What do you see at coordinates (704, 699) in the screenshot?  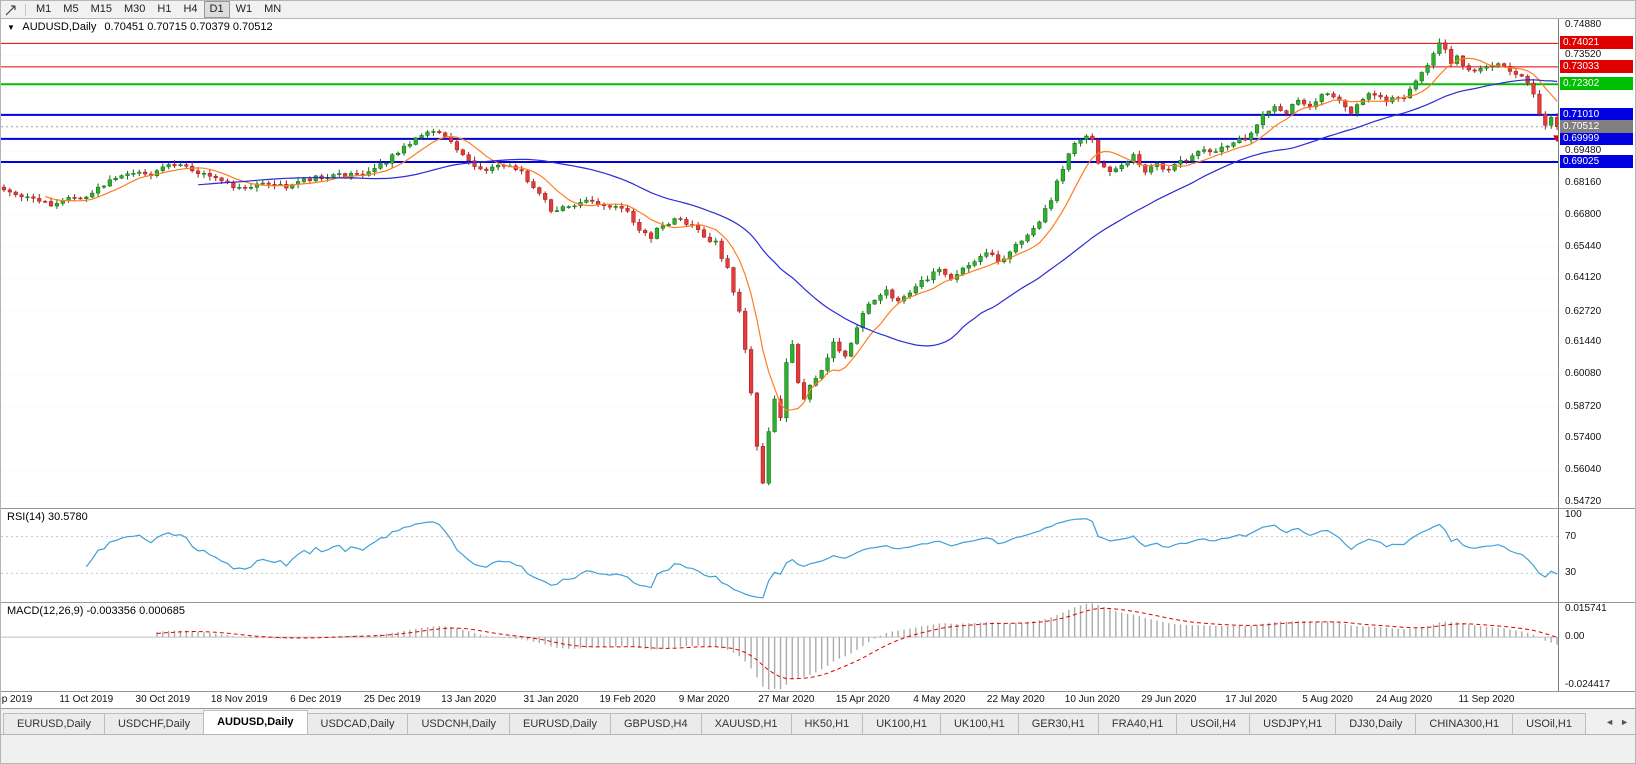 I see `date-tick: 9 Mar 2020` at bounding box center [704, 699].